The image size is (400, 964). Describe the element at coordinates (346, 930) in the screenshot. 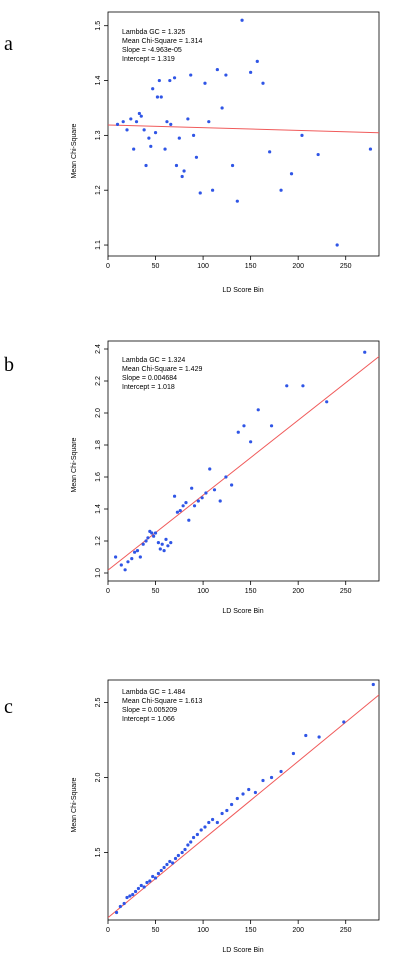

I see `x-tick-label: 250` at that location.